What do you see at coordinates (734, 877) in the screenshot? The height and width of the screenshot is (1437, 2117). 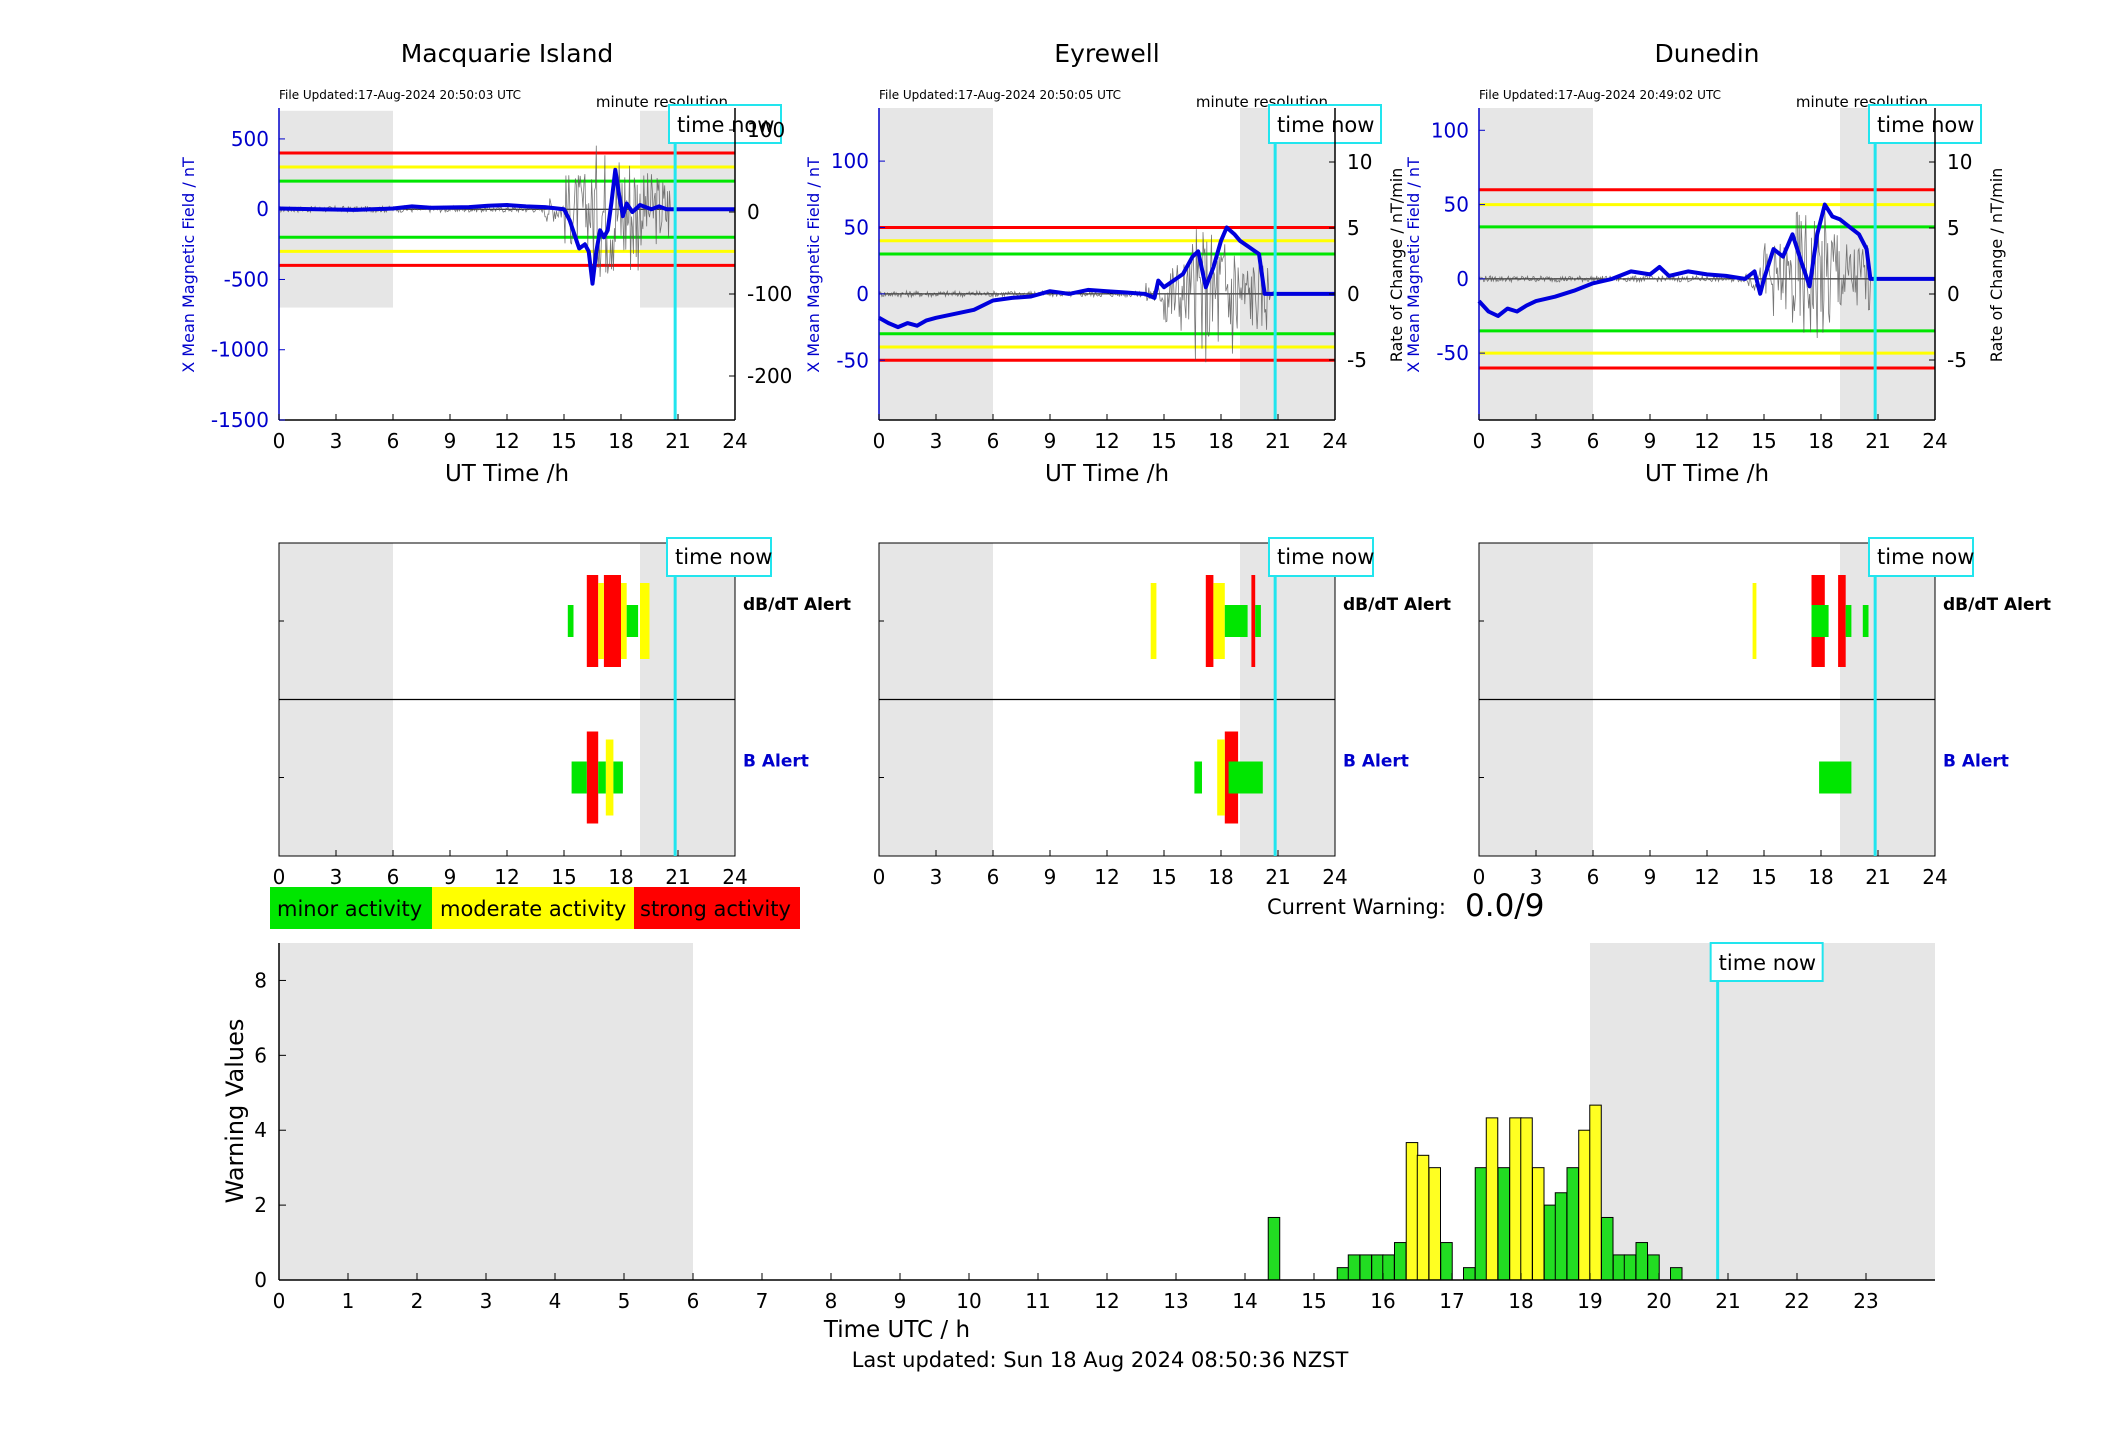 I see `alert-x-tick-label: 24` at bounding box center [734, 877].